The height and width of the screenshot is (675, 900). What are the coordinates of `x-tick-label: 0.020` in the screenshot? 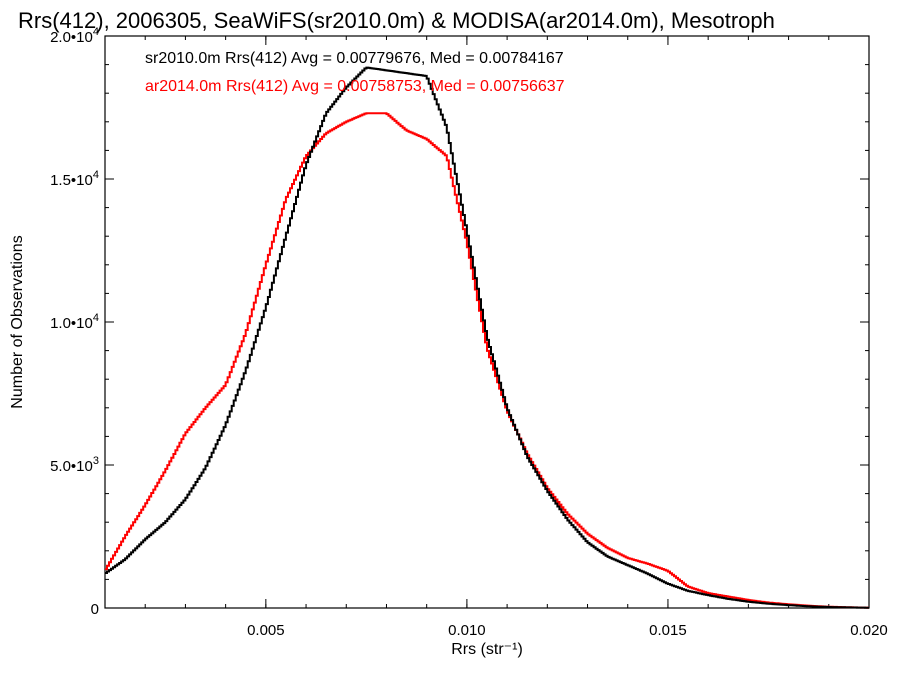 It's located at (869, 630).